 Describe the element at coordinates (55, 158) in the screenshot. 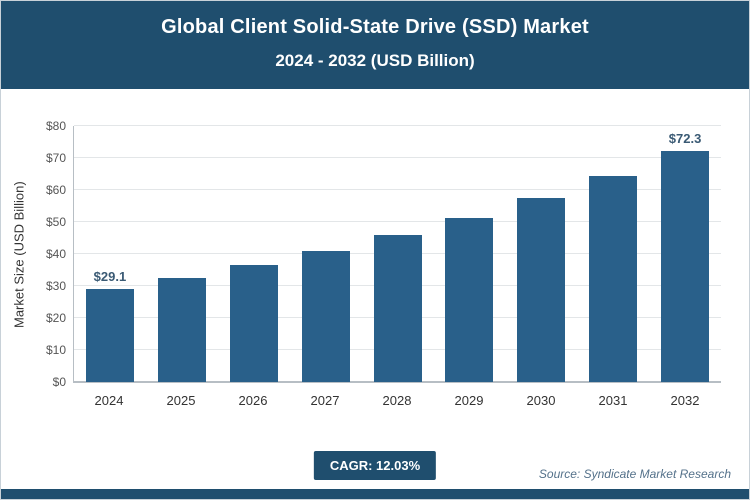

I see `y-tick-label: $70` at that location.